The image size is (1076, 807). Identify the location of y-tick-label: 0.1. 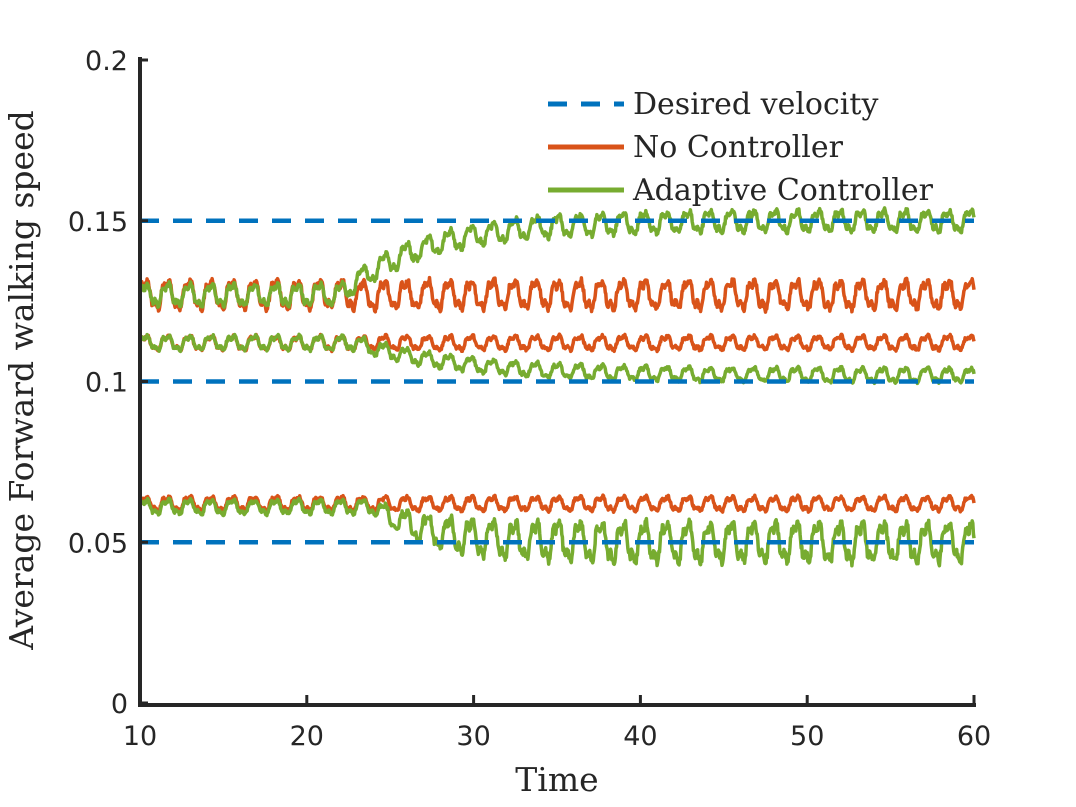
(106, 383).